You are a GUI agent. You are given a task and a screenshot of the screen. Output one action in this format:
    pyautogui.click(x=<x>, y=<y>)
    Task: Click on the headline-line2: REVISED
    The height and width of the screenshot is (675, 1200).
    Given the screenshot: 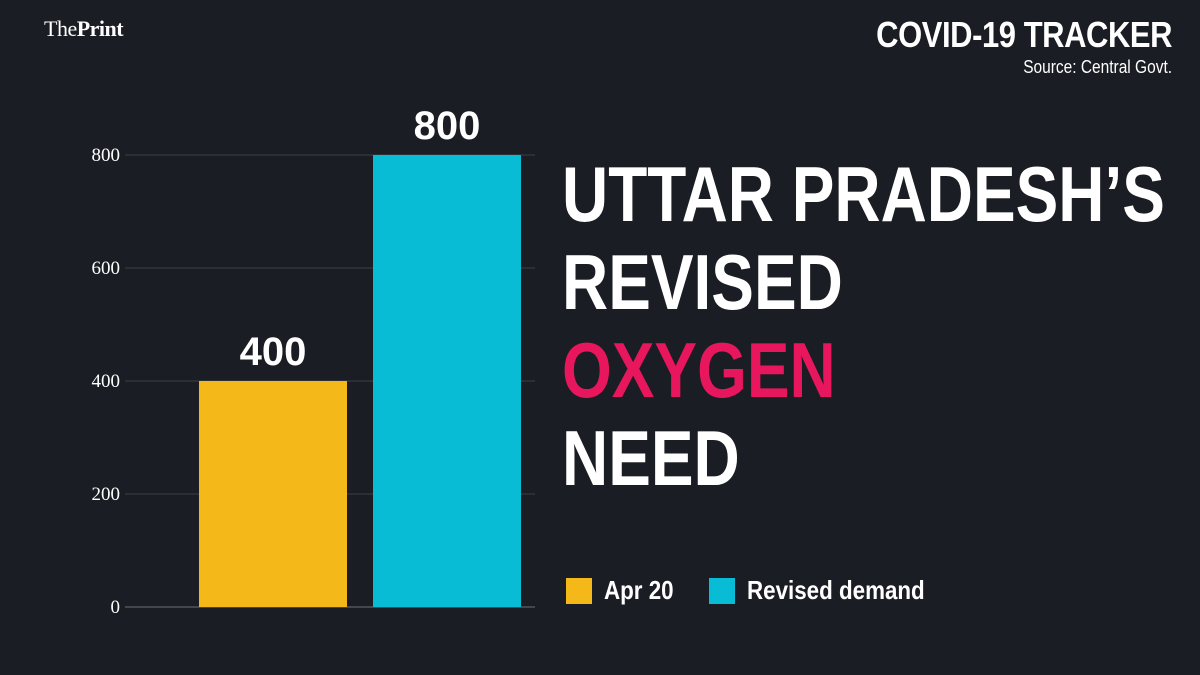 What is the action you would take?
    pyautogui.click(x=702, y=282)
    